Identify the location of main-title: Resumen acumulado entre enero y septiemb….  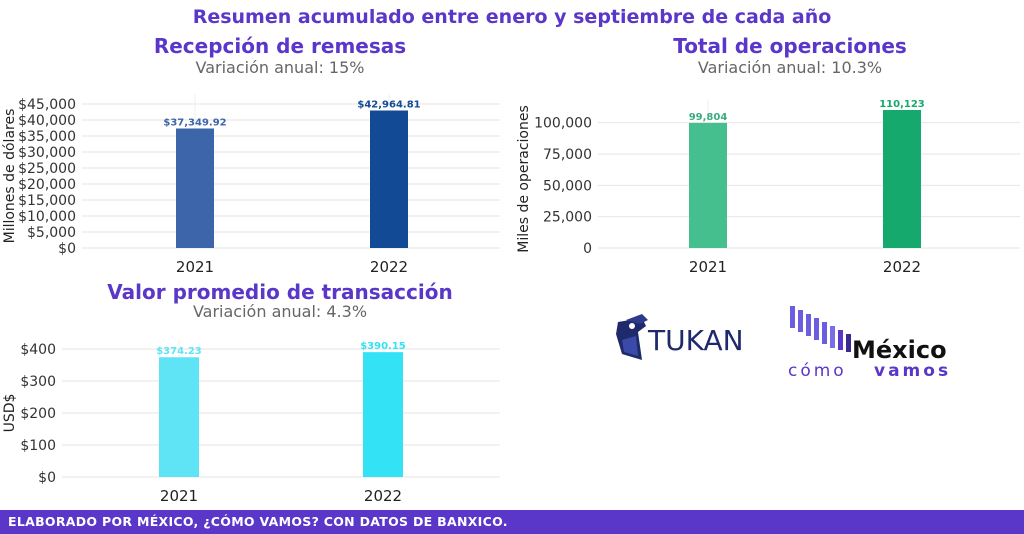
(512, 17).